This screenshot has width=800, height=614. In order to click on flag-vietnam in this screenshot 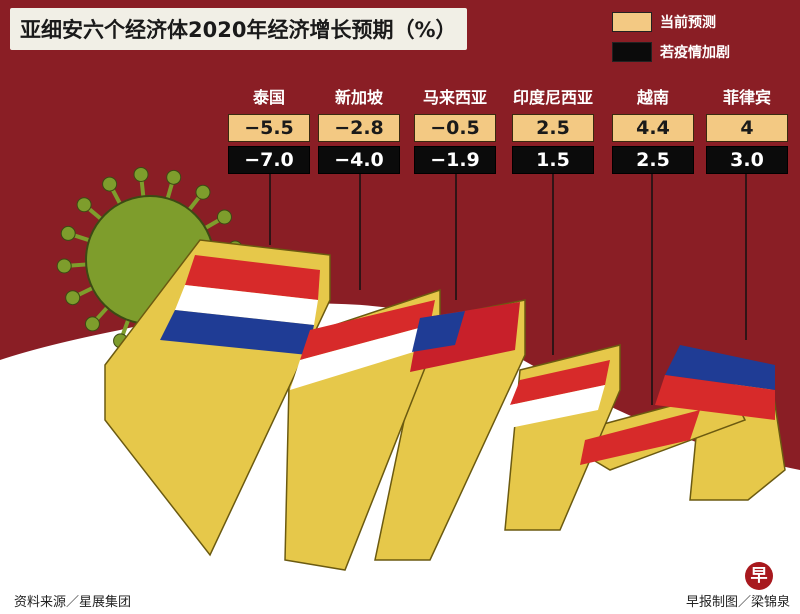, I will do `click(640, 437)`.